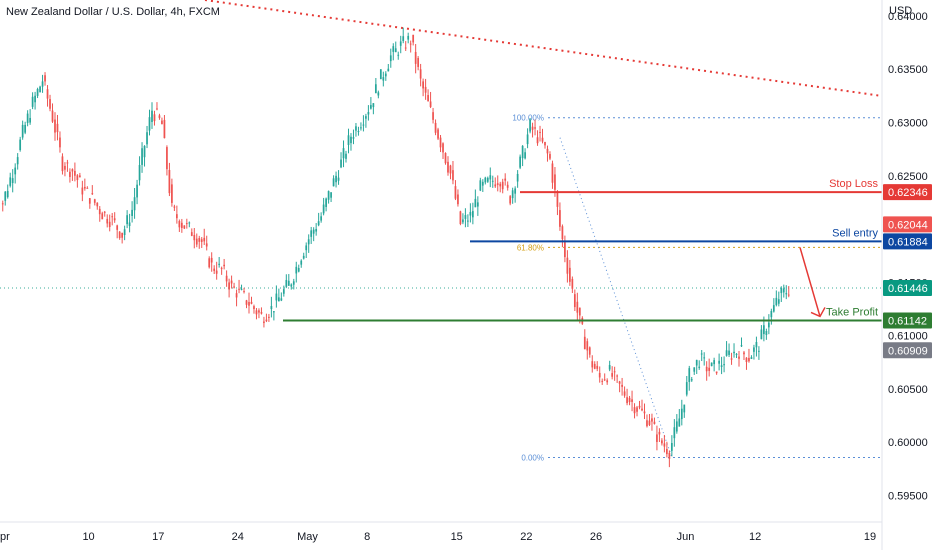  What do you see at coordinates (441, 532) in the screenshot?
I see `time-axis: pr 10 17 24 May 8 15 22 26 Jun 12 19` at bounding box center [441, 532].